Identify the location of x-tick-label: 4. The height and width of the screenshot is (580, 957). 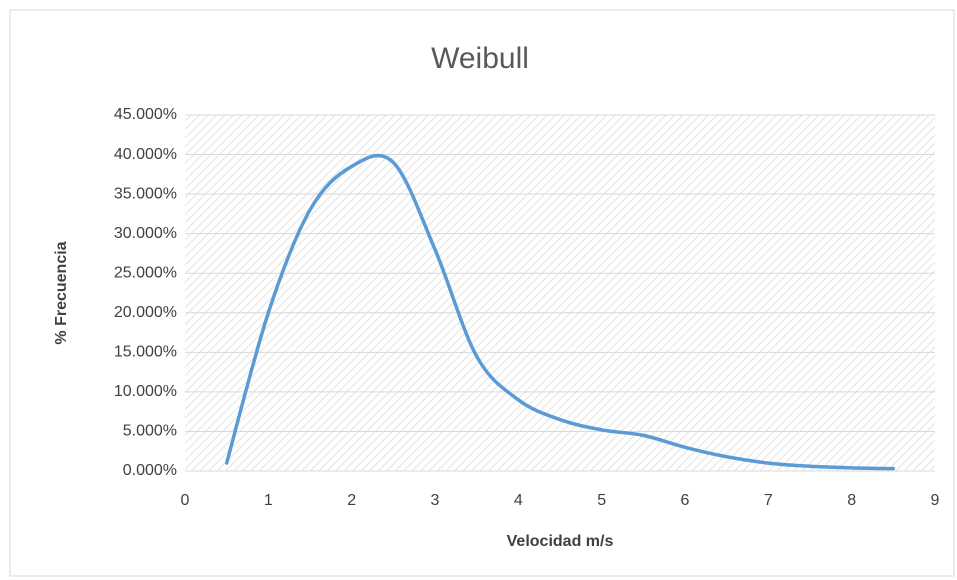
(518, 500).